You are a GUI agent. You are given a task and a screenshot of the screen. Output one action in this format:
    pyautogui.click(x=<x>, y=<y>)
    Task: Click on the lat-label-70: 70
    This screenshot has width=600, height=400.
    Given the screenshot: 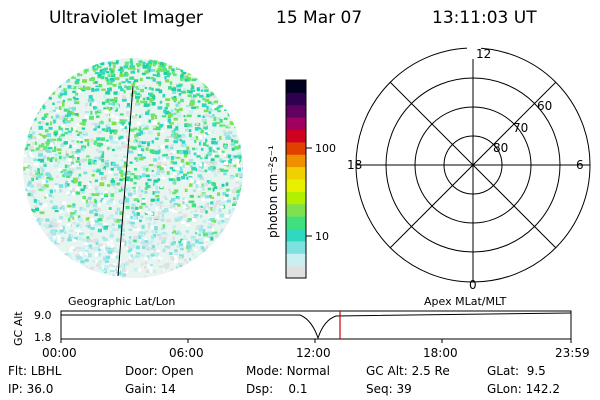 What is the action you would take?
    pyautogui.click(x=520, y=128)
    